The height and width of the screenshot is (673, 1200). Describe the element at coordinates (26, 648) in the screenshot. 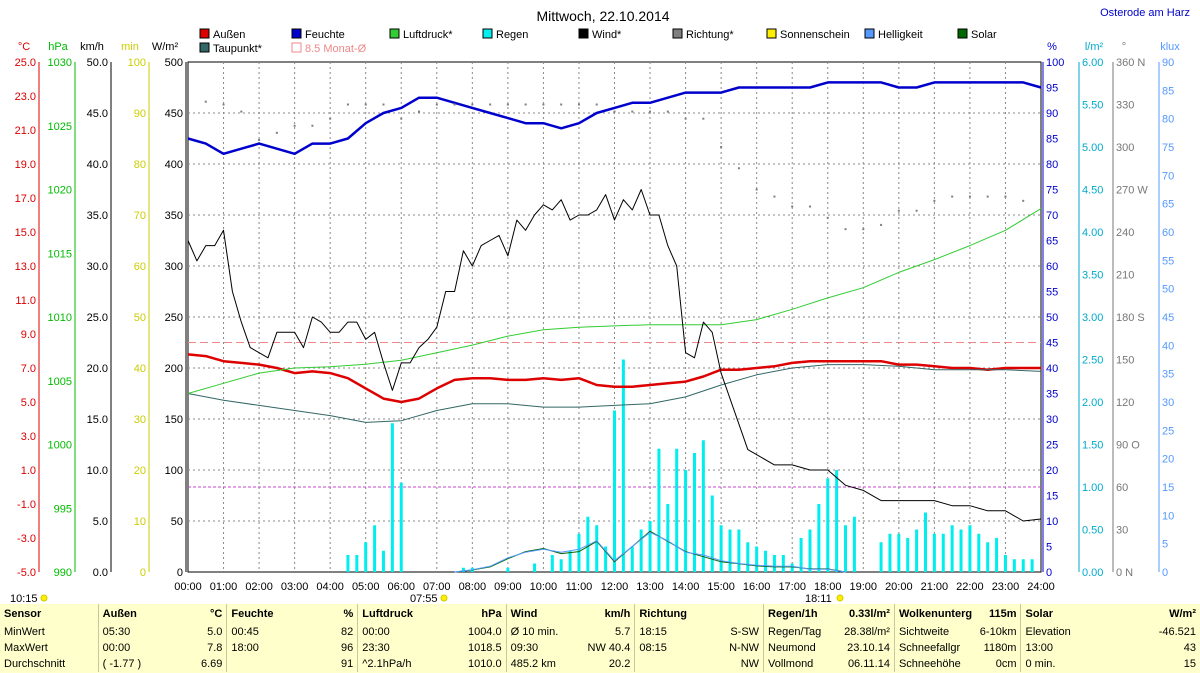

I see `stats-cell: MaxWert` at that location.